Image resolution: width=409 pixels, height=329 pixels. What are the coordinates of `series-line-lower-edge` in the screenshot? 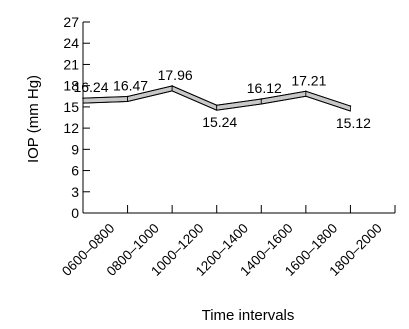 It's located at (216, 101).